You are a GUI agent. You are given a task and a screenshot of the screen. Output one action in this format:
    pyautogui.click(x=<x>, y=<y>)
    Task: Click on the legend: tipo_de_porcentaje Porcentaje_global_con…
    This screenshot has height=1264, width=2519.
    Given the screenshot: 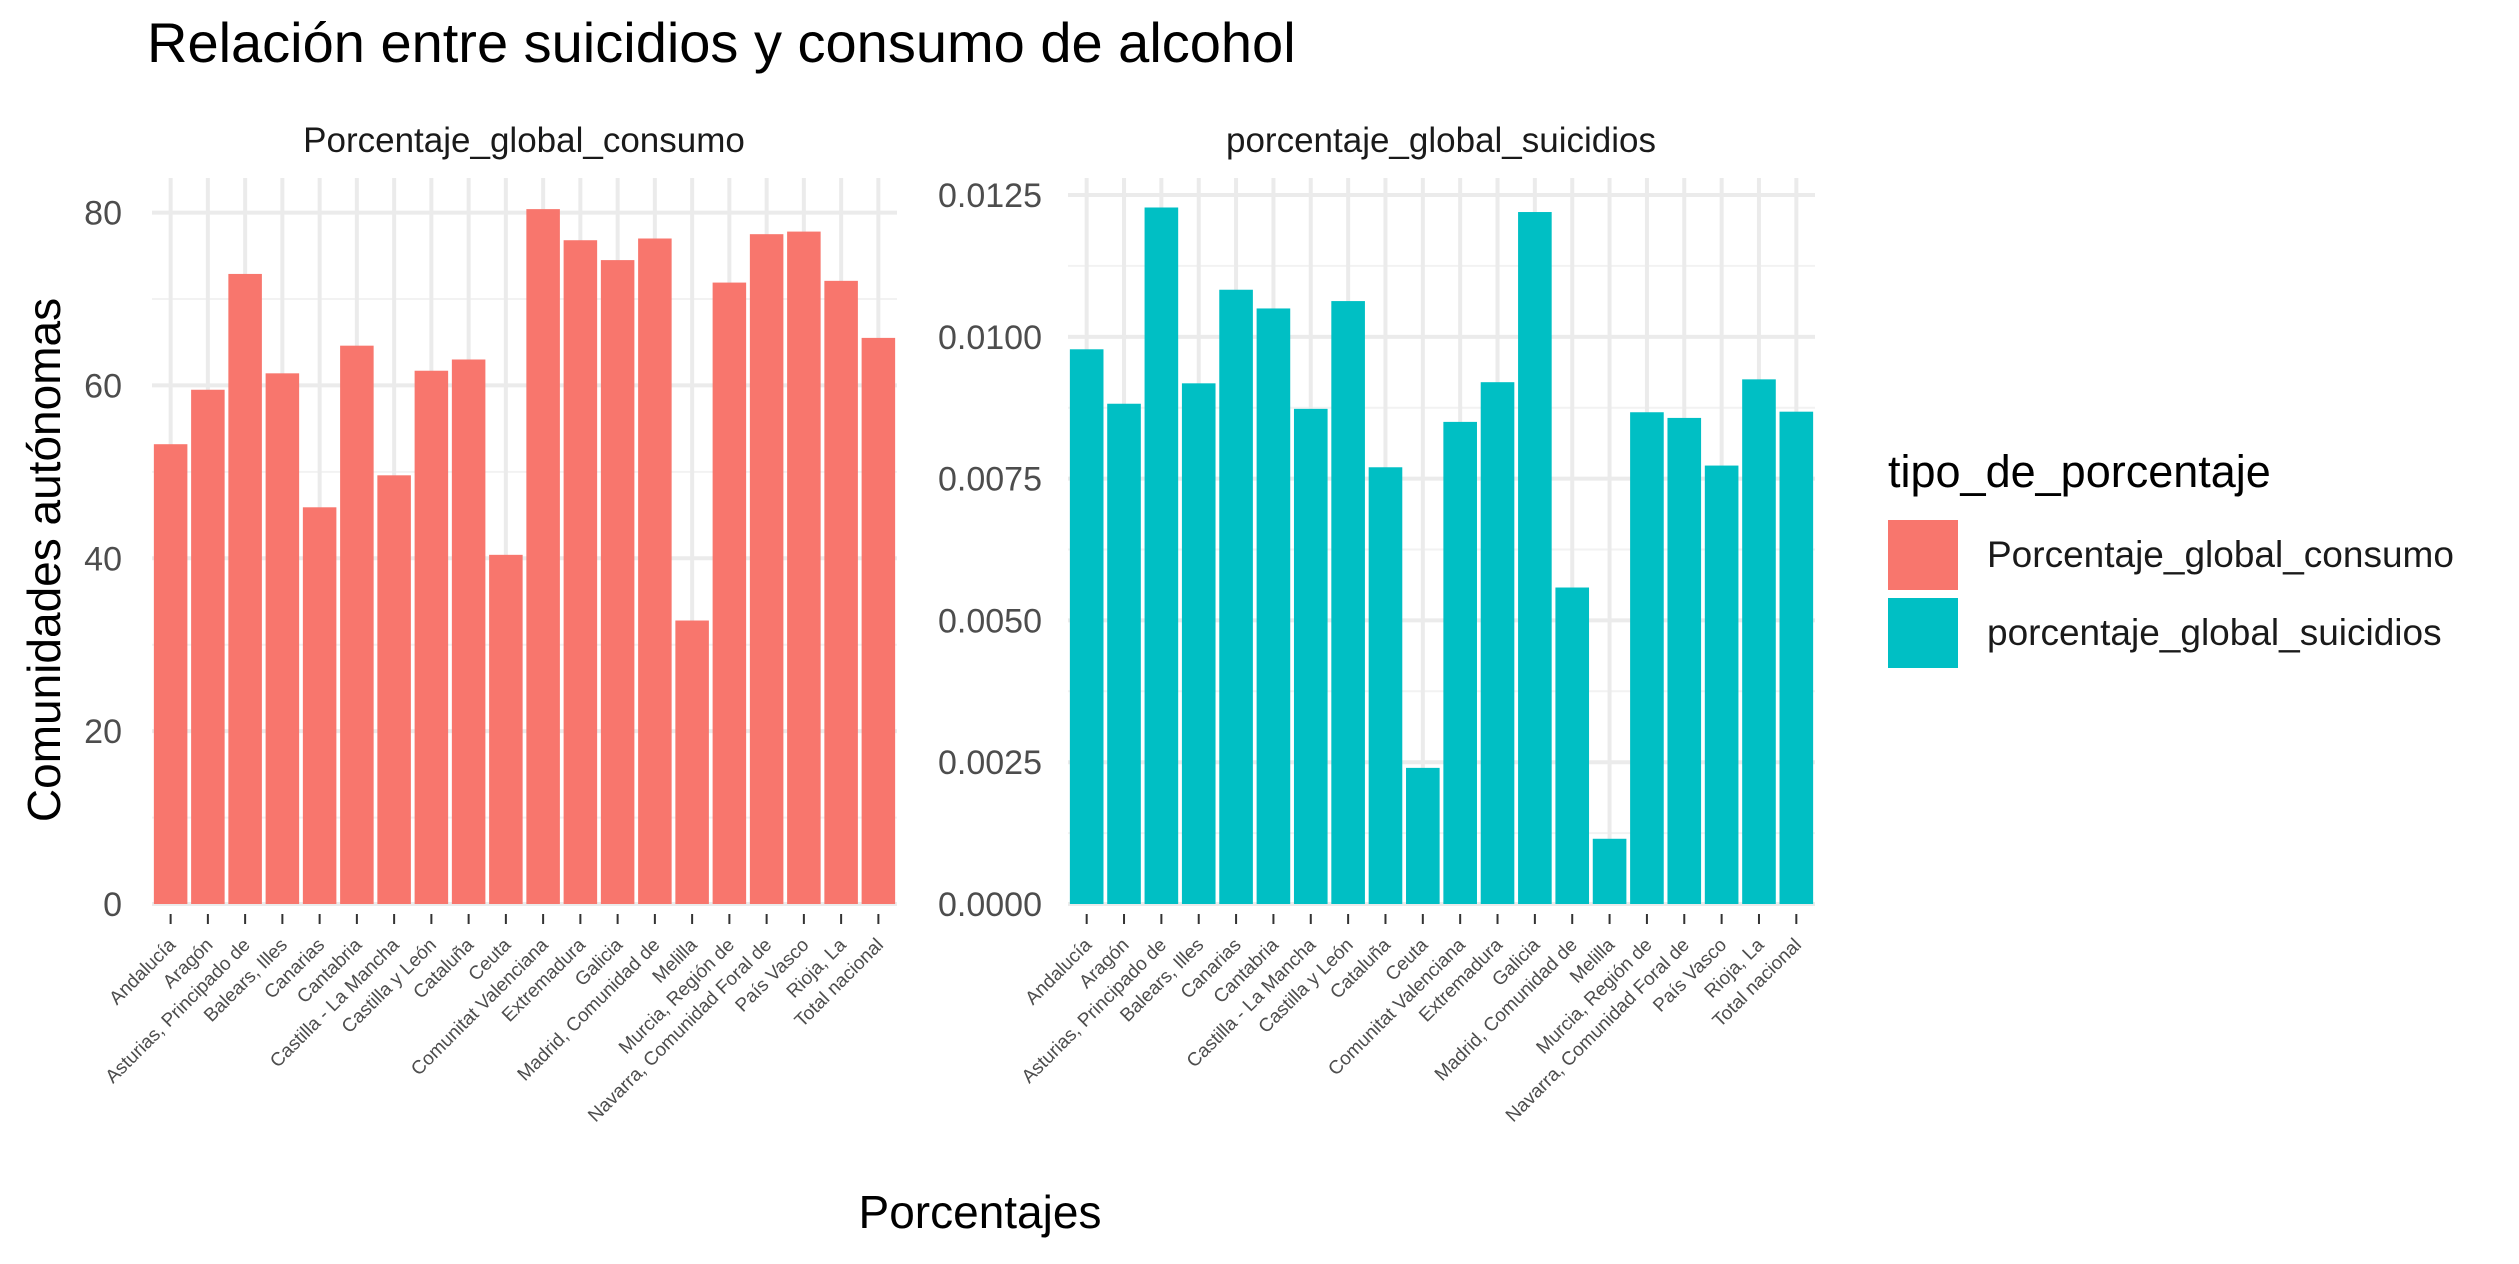 What is the action you would take?
    pyautogui.click(x=2171, y=557)
    